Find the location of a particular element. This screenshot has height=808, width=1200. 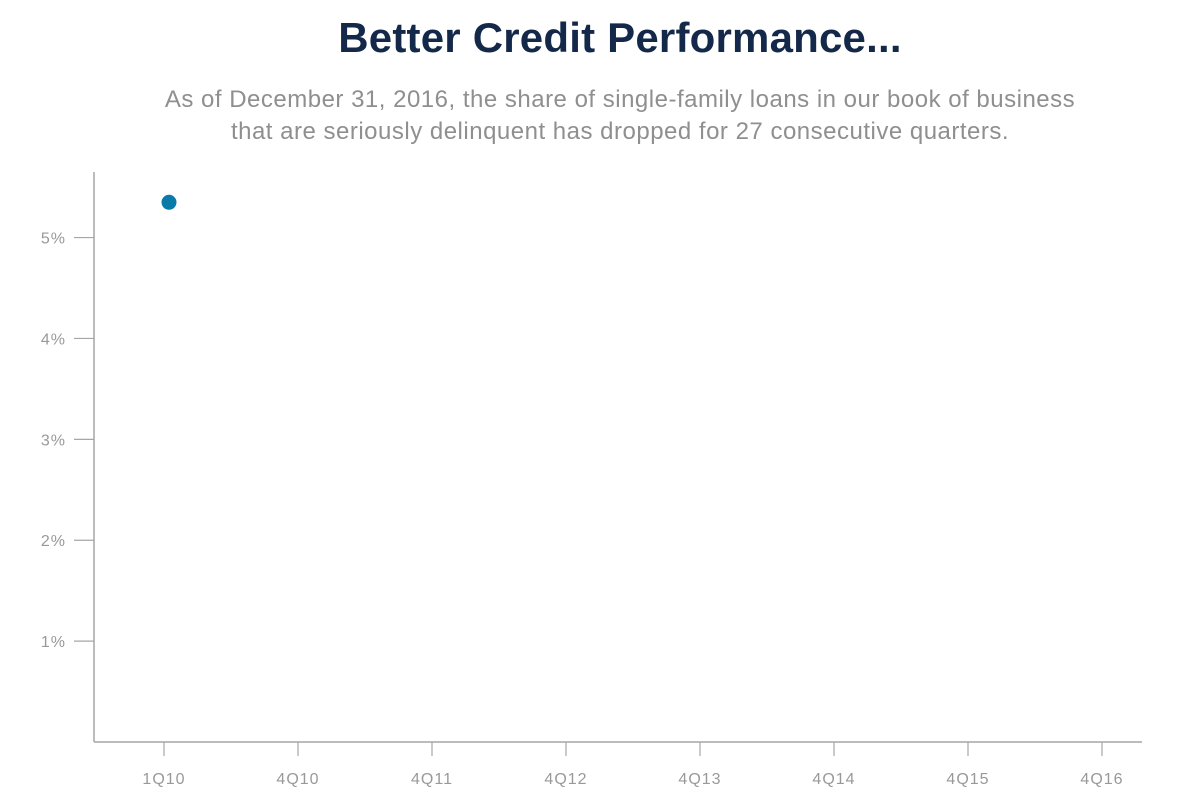

x-axis: 1Q10 4Q10 4Q11 4Q12 4Q13 4Q14 4Q15 4Q16 is located at coordinates (618, 764).